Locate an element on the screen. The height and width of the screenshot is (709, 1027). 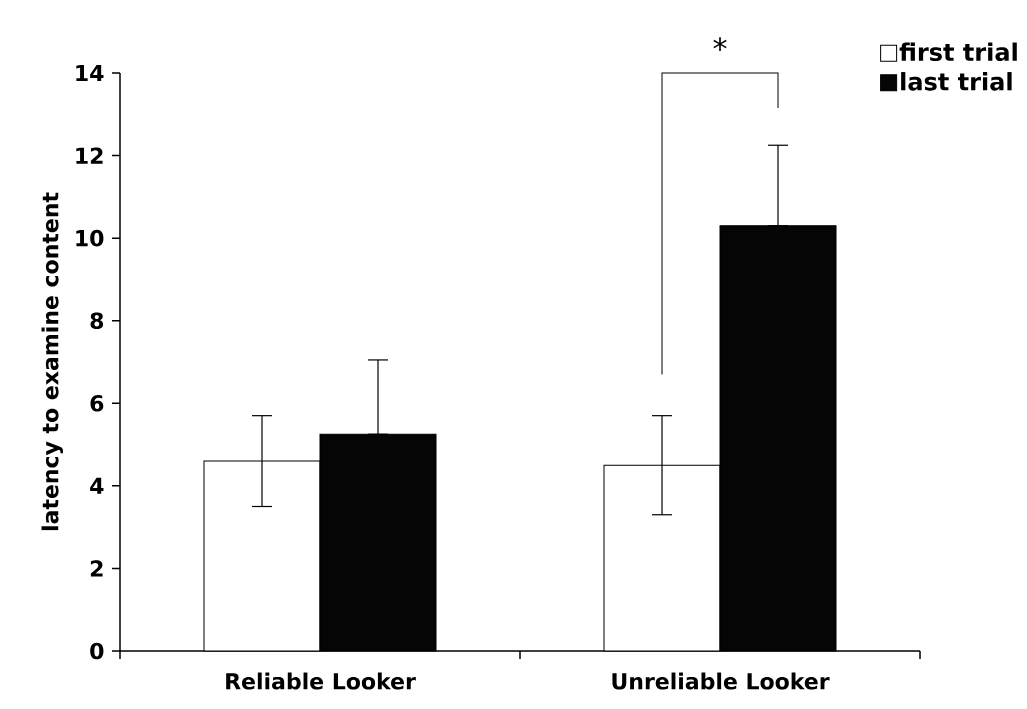
y-tick-label: 12 is located at coordinates (89, 155).